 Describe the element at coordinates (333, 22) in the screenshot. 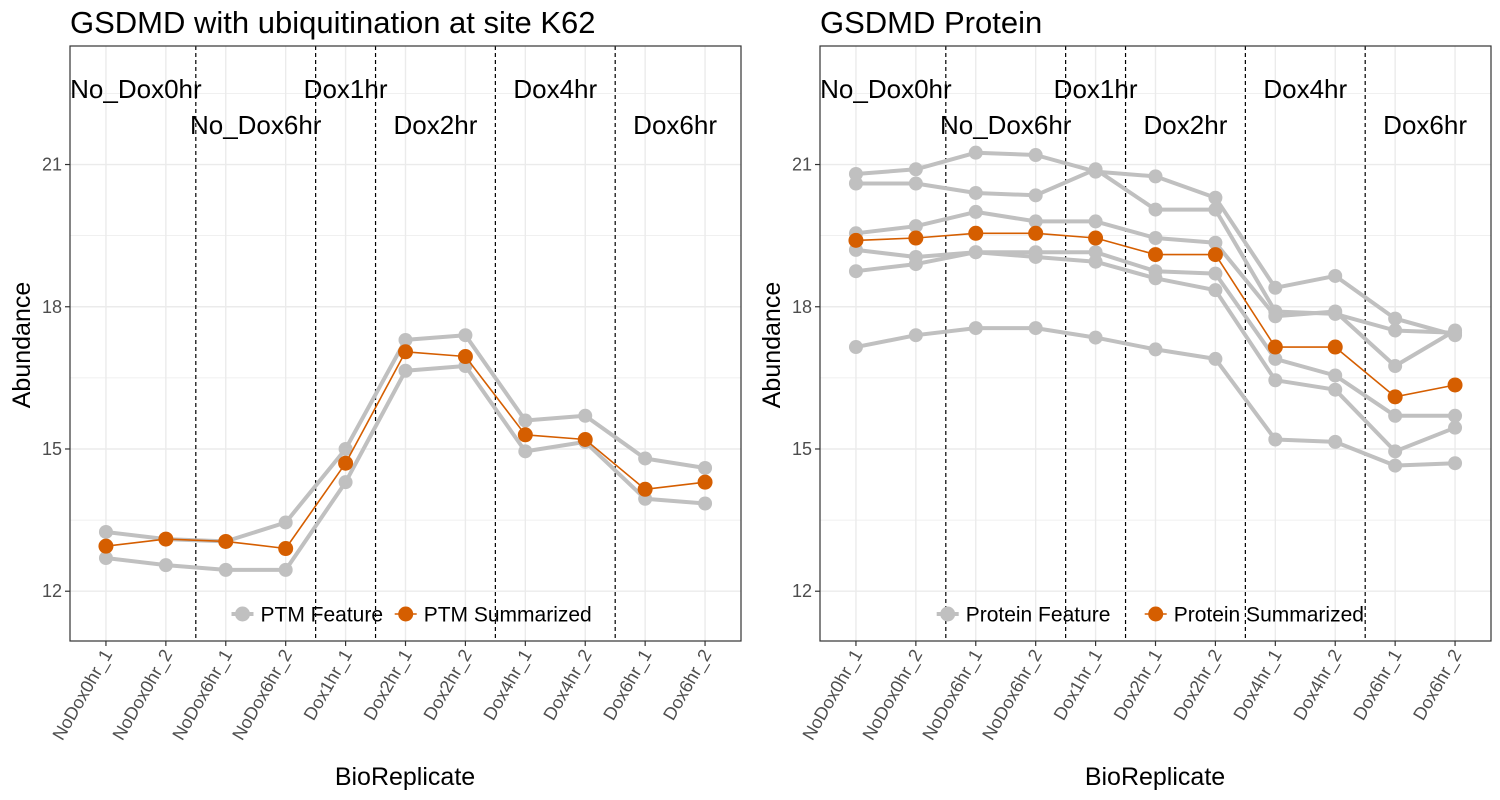

I see `chart-title: GSDMD with ubiquitination at site K62` at that location.